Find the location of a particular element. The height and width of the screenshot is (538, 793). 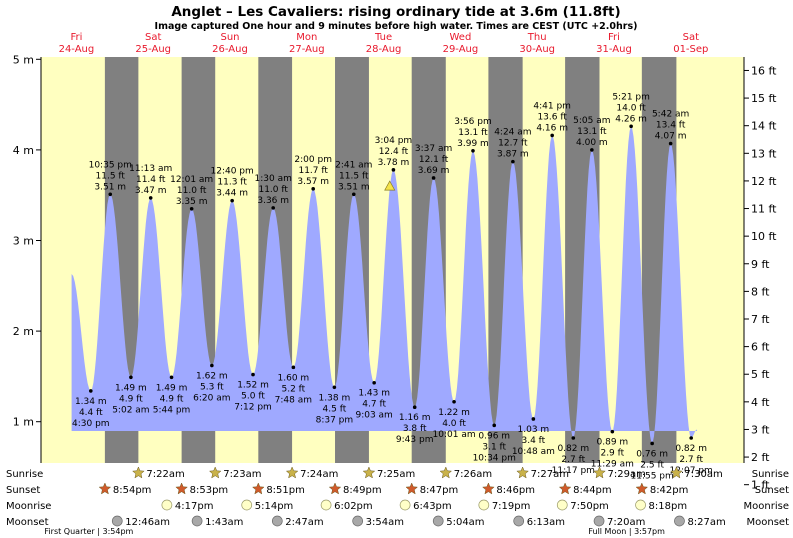

day-date: 31-Aug is located at coordinates (614, 49).